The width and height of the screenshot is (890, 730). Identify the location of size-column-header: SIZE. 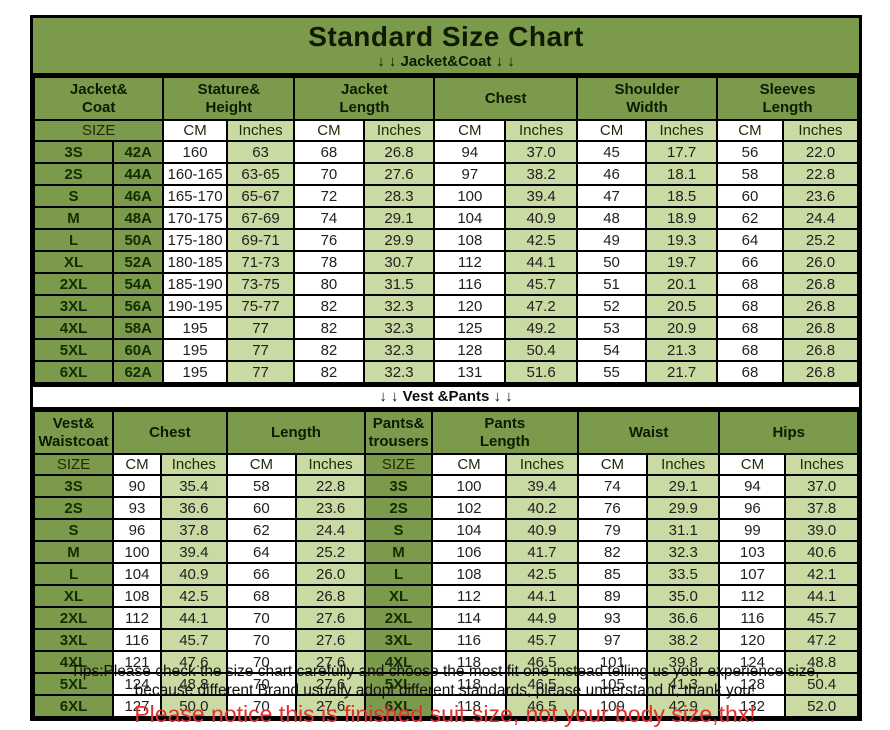
(398, 464).